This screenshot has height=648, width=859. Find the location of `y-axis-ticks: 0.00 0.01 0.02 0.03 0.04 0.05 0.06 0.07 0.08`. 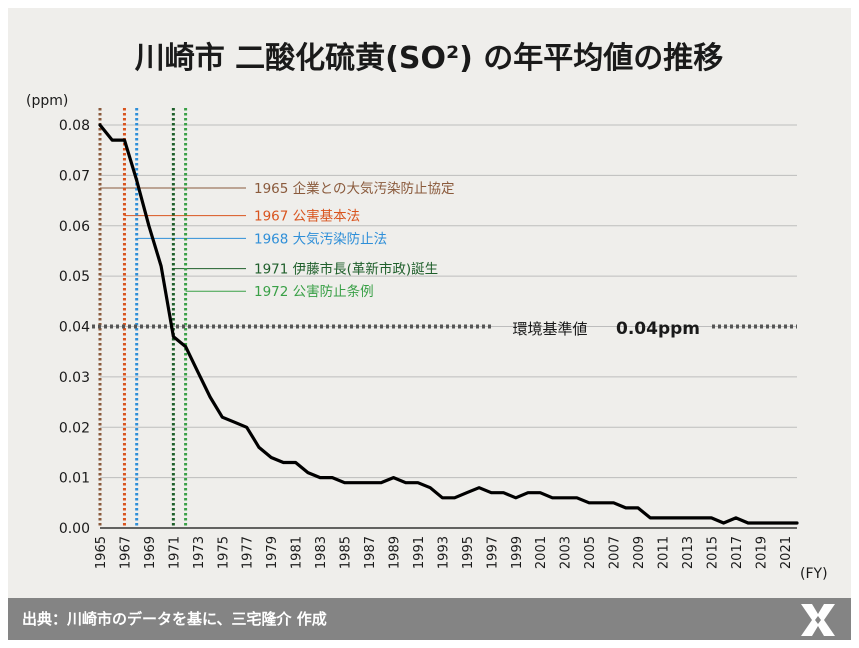

y-axis-ticks: 0.00 0.01 0.02 0.03 0.04 0.05 0.06 0.07 0.08 is located at coordinates (74, 327).